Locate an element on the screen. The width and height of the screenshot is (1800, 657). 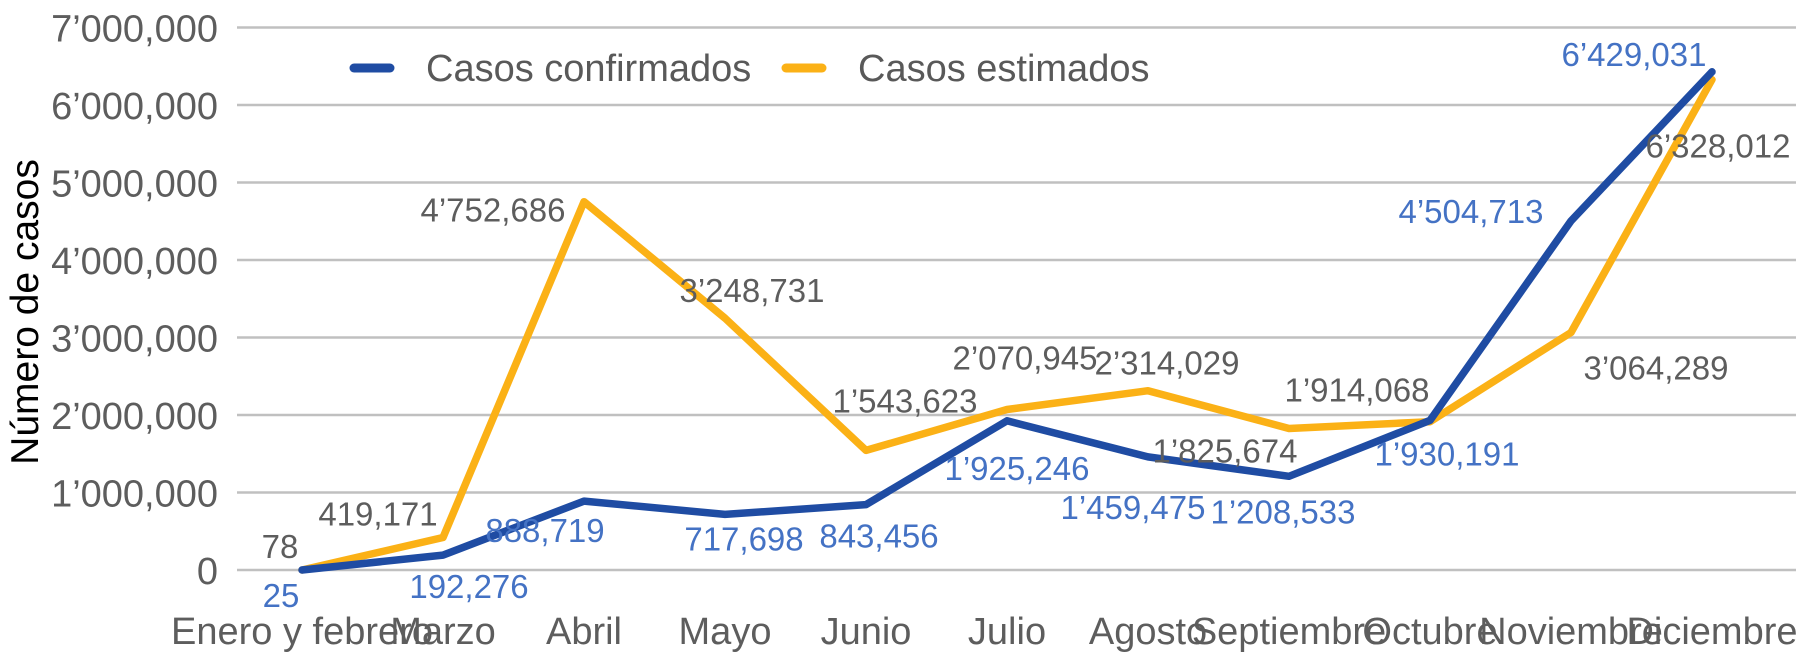
data-label-casos-estimados-4: 3’248,731 is located at coordinates (752, 290).